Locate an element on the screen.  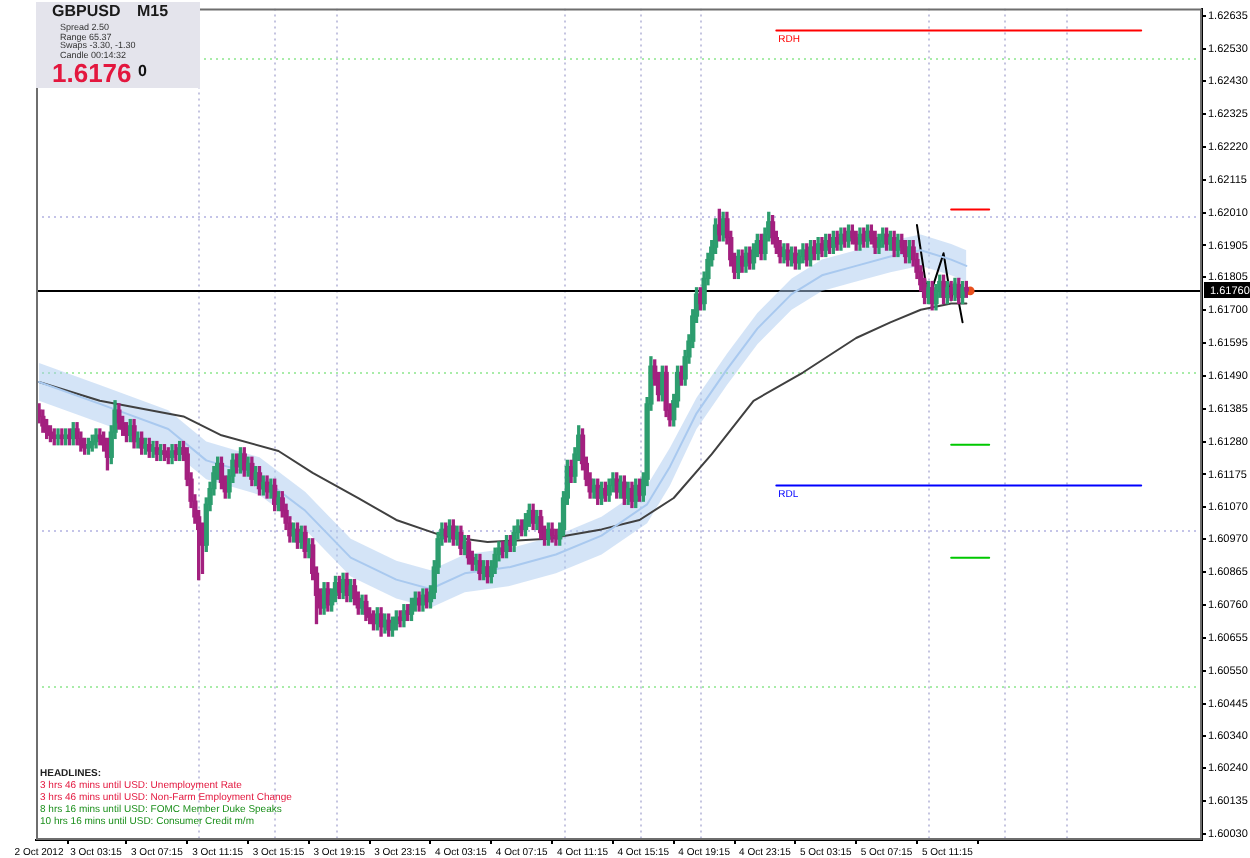
annotation: 0 is located at coordinates (142, 71).